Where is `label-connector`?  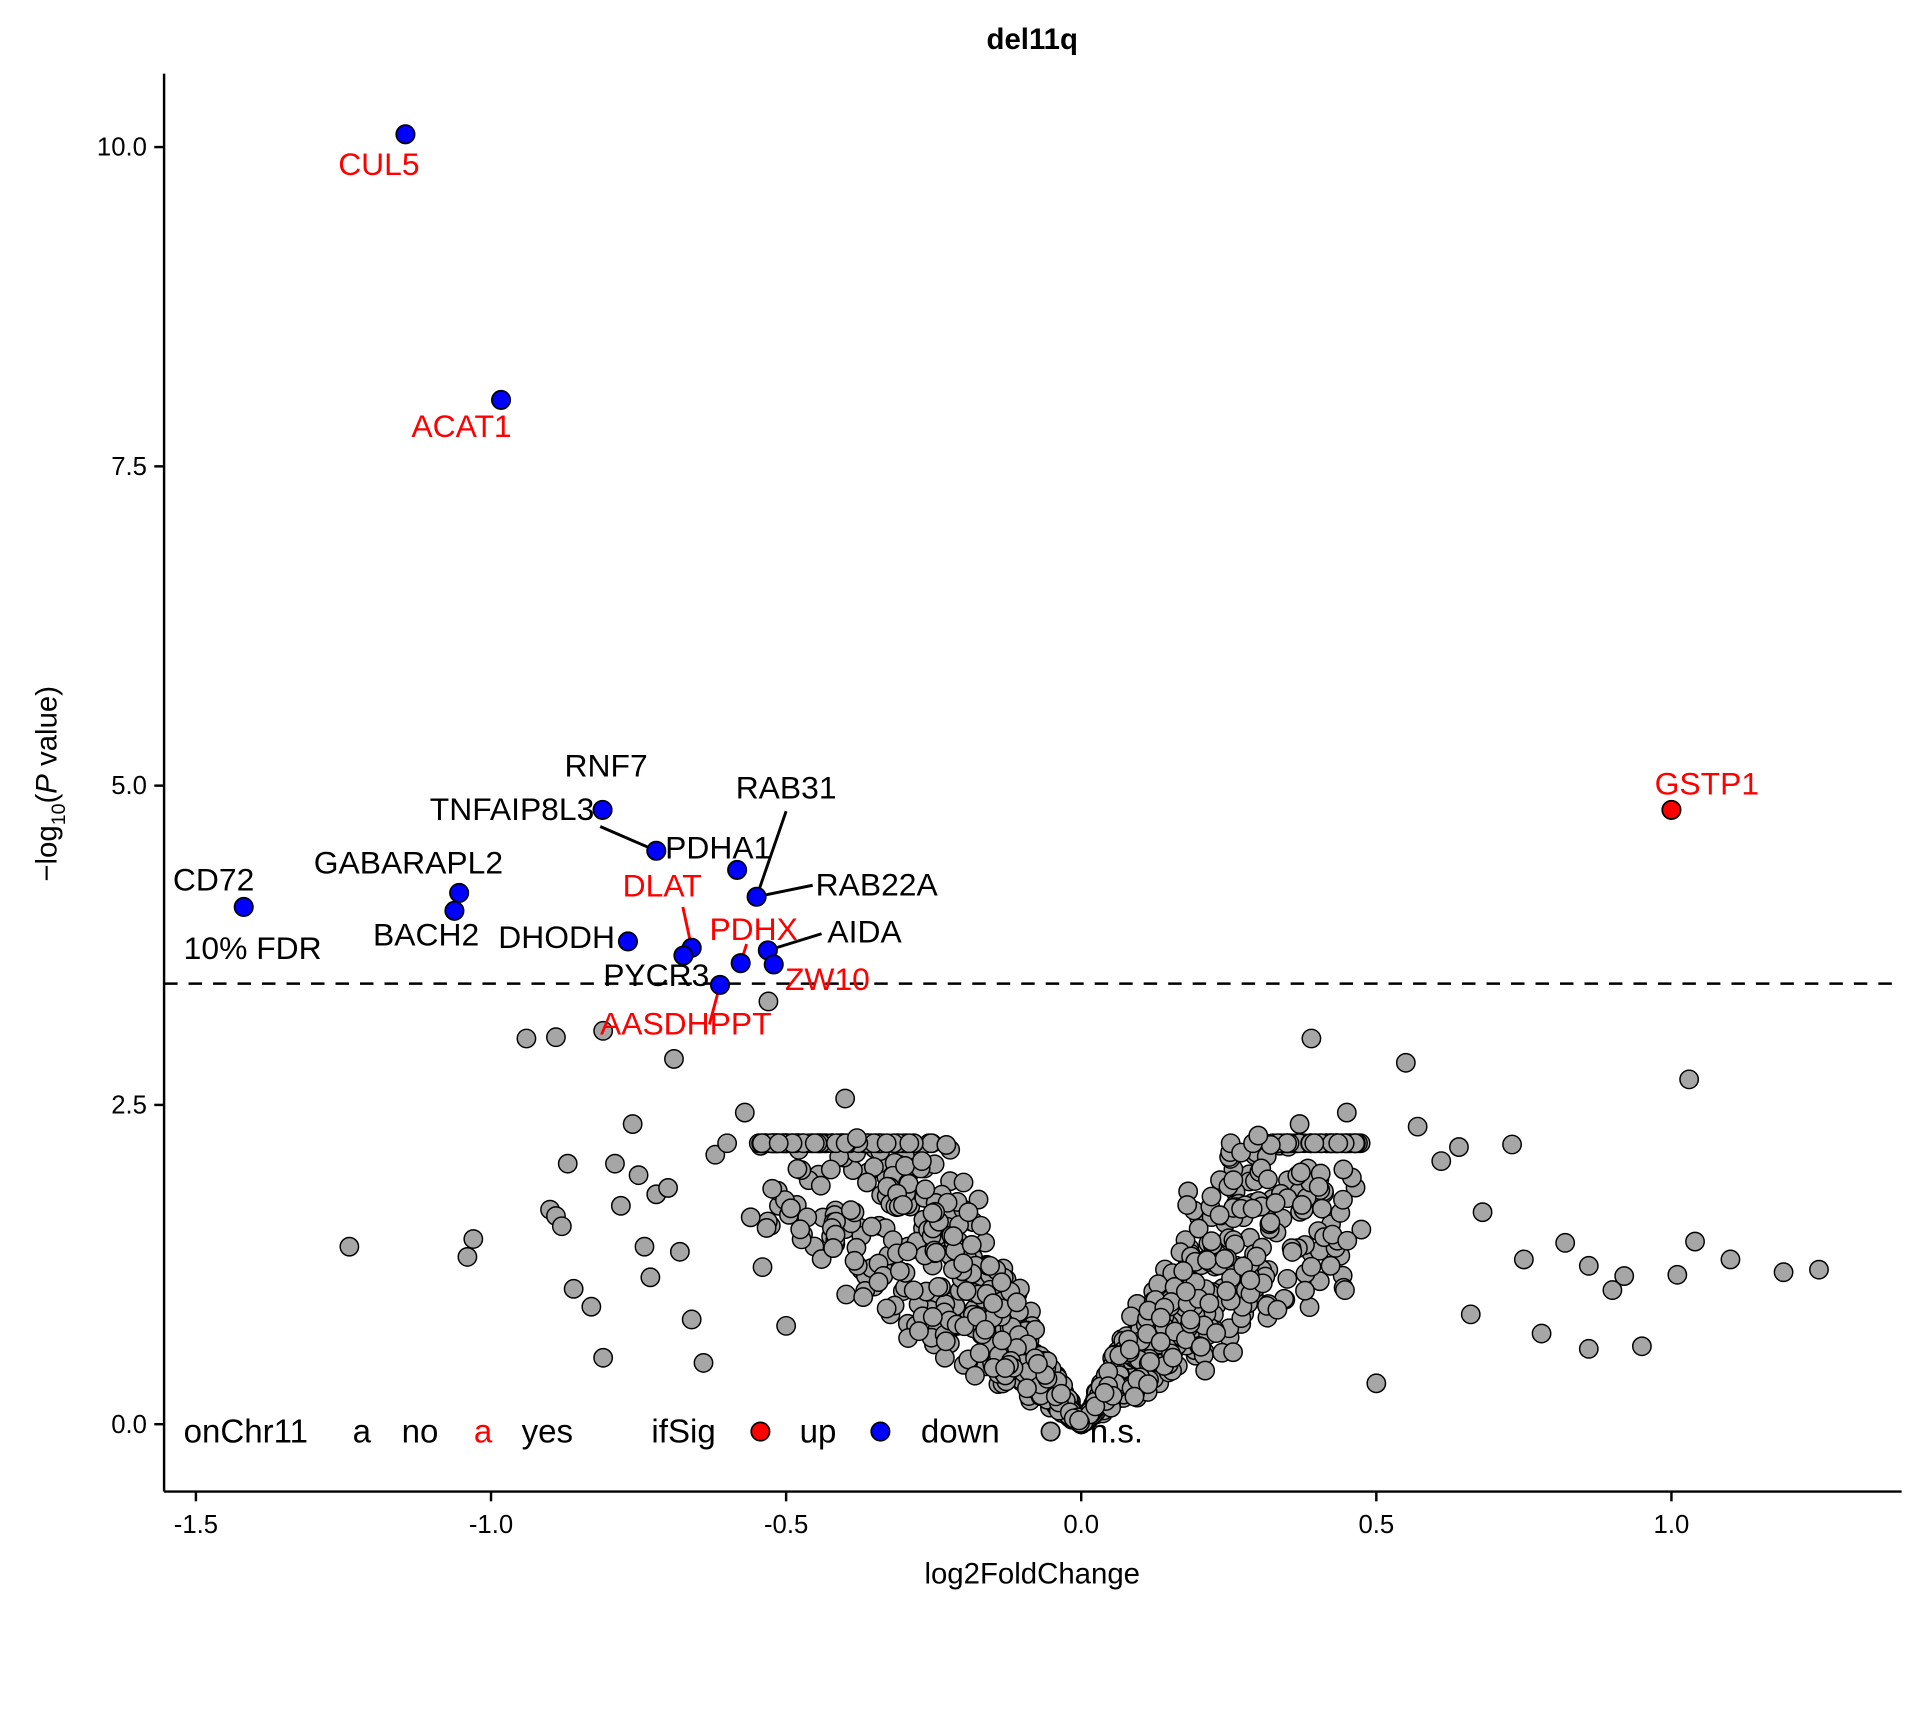
label-connector is located at coordinates (628, 839).